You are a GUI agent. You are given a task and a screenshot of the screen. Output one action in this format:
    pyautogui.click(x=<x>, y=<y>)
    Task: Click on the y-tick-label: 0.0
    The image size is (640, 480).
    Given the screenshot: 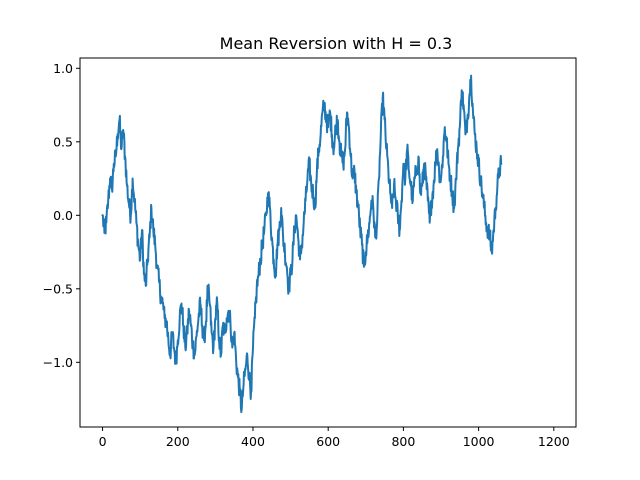 What is the action you would take?
    pyautogui.click(x=63, y=215)
    